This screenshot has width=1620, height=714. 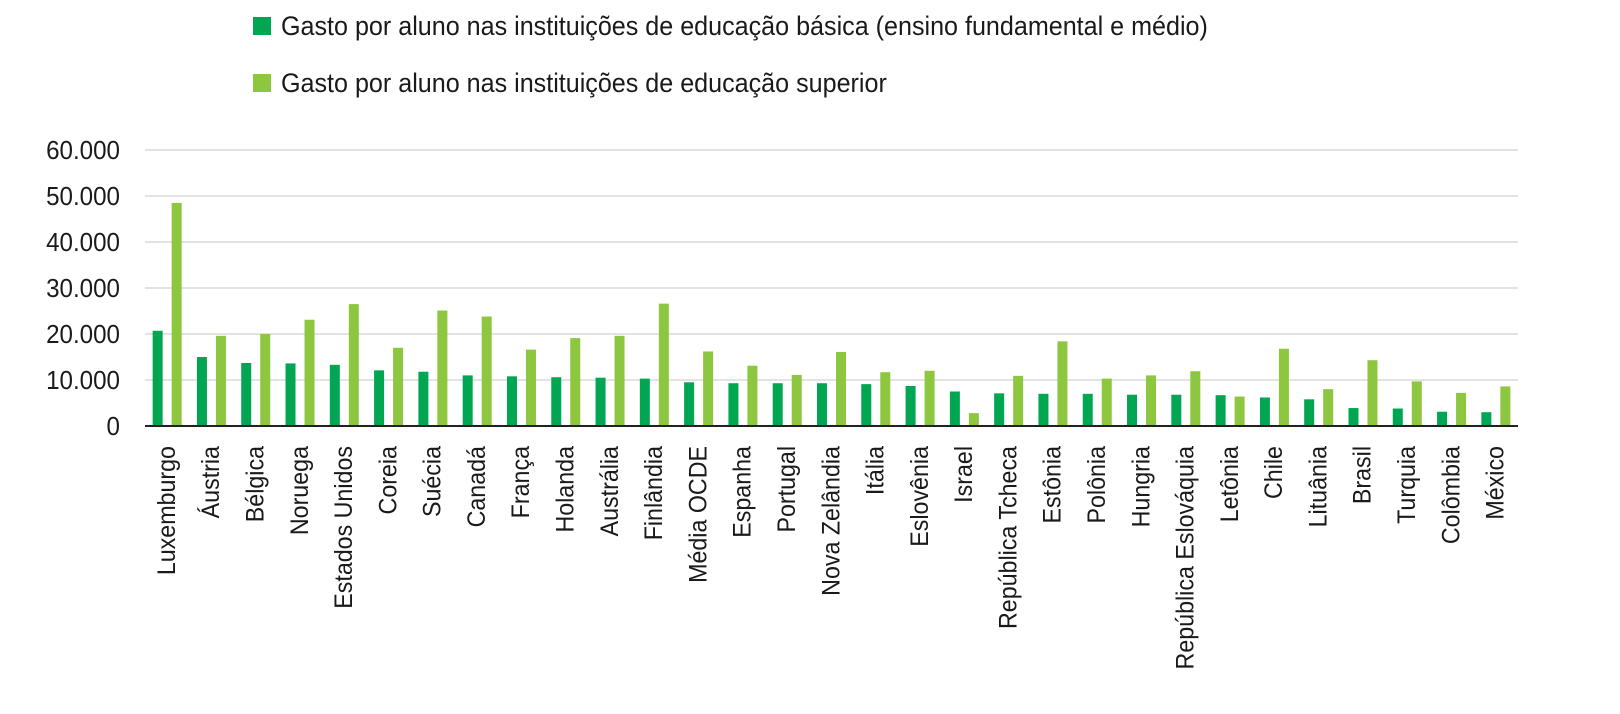 I want to click on bar-higher-suecia, so click(x=442, y=368).